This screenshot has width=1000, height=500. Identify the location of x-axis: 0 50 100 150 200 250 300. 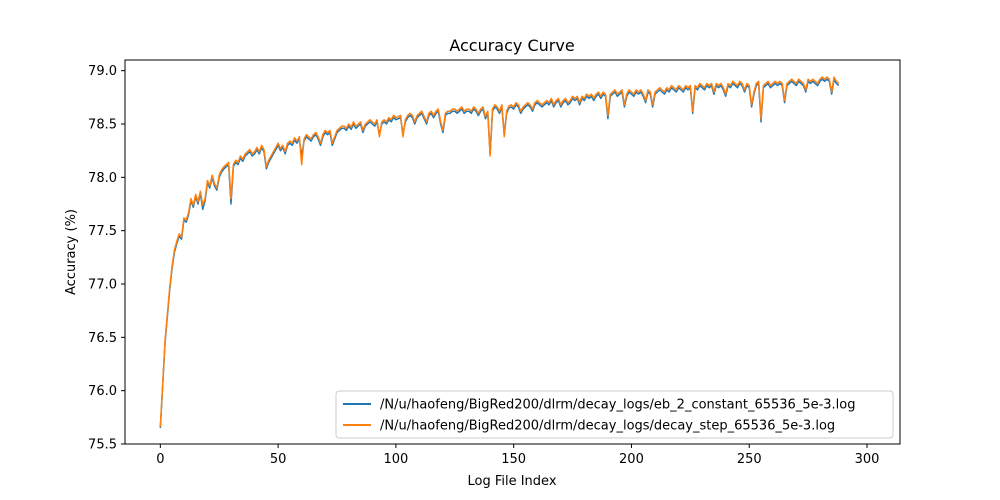
(517, 455).